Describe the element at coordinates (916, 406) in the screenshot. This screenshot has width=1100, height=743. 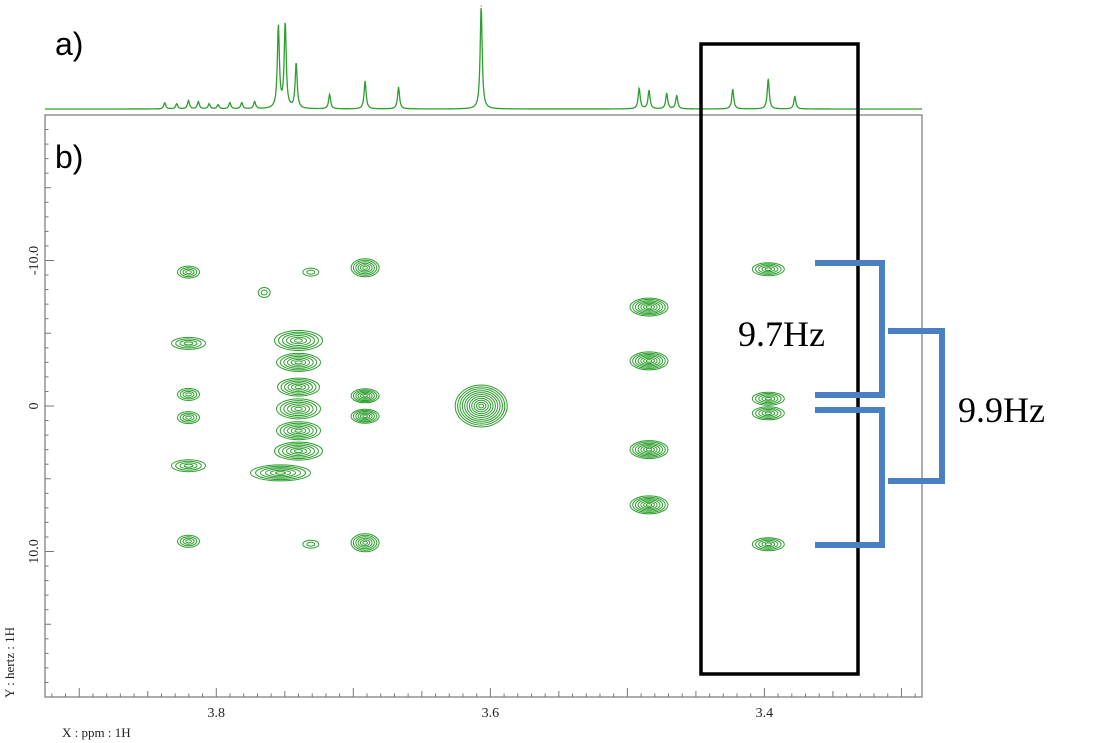
I see `bracket-9-9hz` at that location.